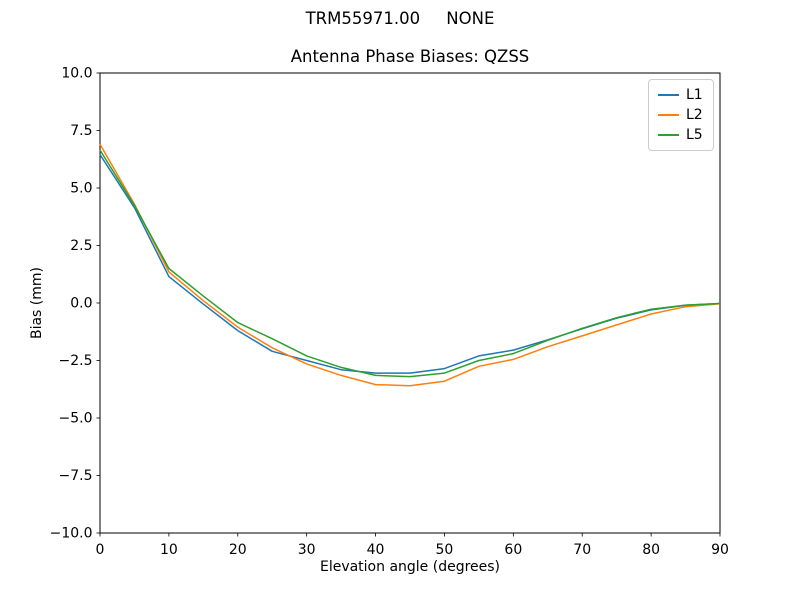 The height and width of the screenshot is (600, 800). I want to click on y-axis-tick-label: 2.5, so click(81, 246).